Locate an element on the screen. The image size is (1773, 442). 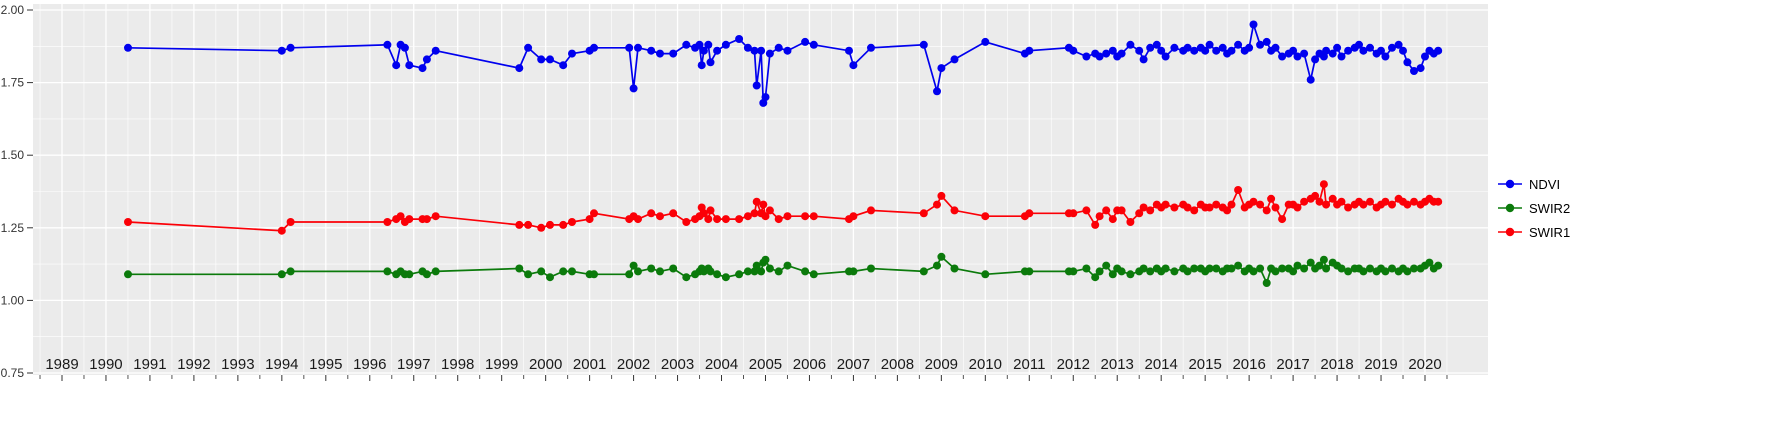
legend-label: SWIR1 is located at coordinates (1550, 232).